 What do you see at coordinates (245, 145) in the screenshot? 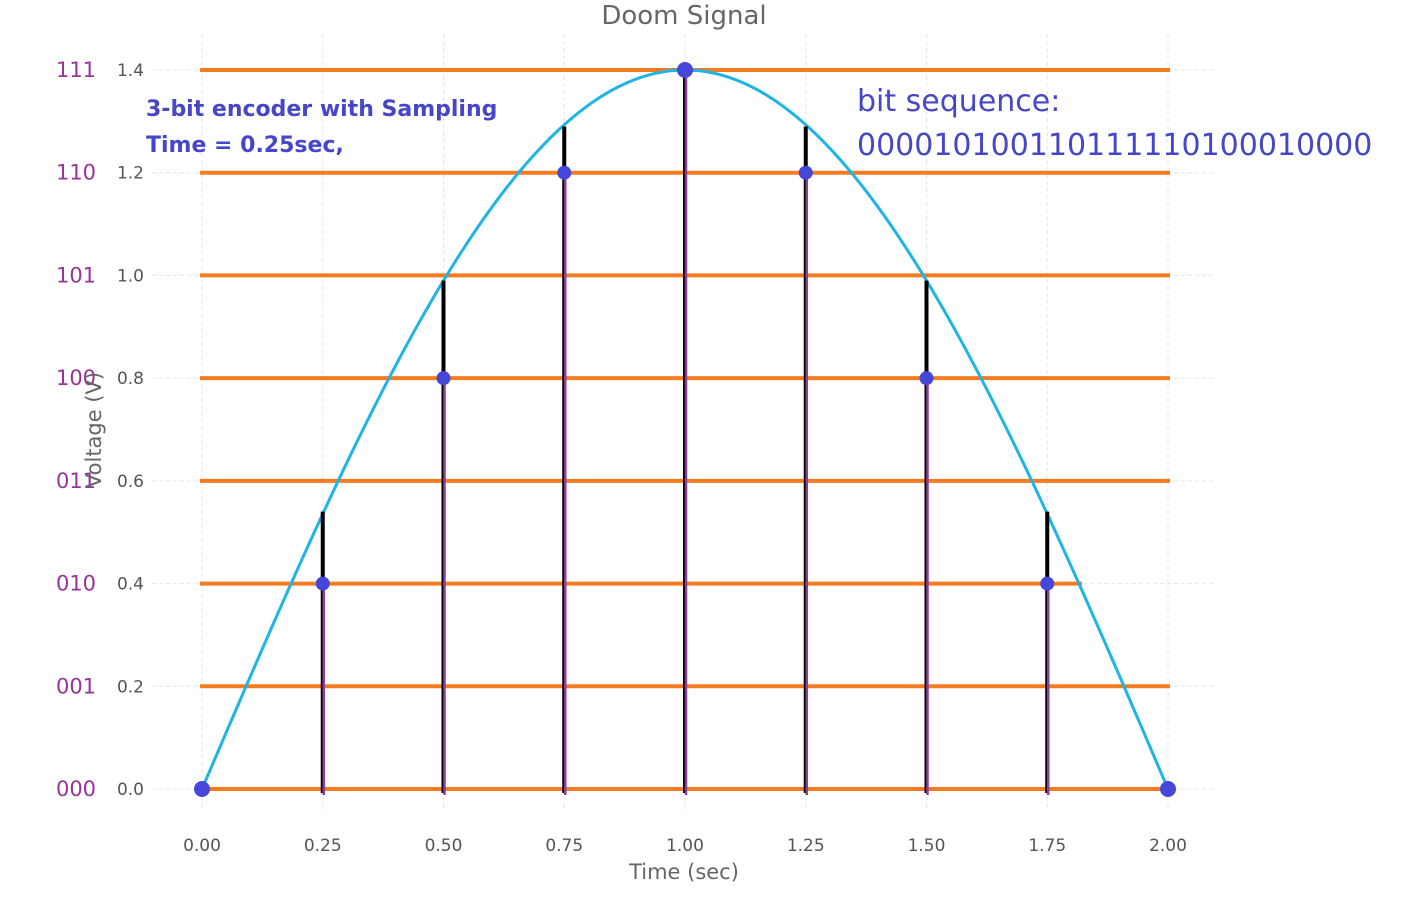
I see `encoder-note-line2: Time = 0.25sec,` at bounding box center [245, 145].